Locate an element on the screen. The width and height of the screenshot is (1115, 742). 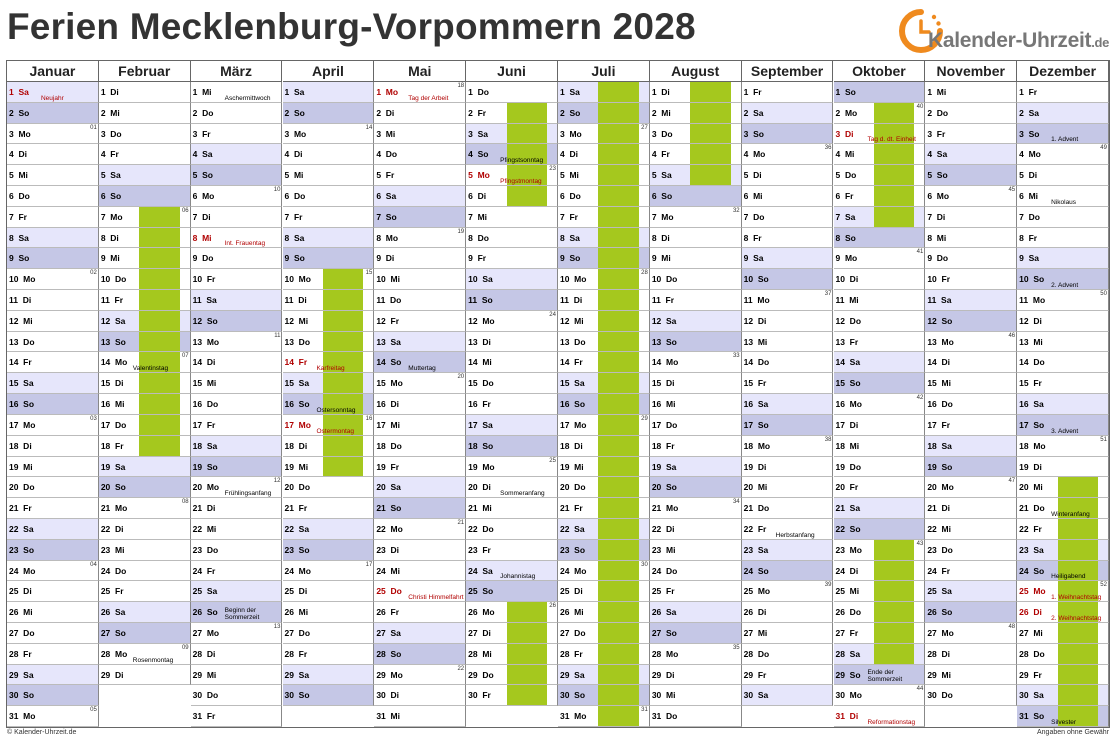
day-cell: 4 Mo 36 is located at coordinates (787, 155).